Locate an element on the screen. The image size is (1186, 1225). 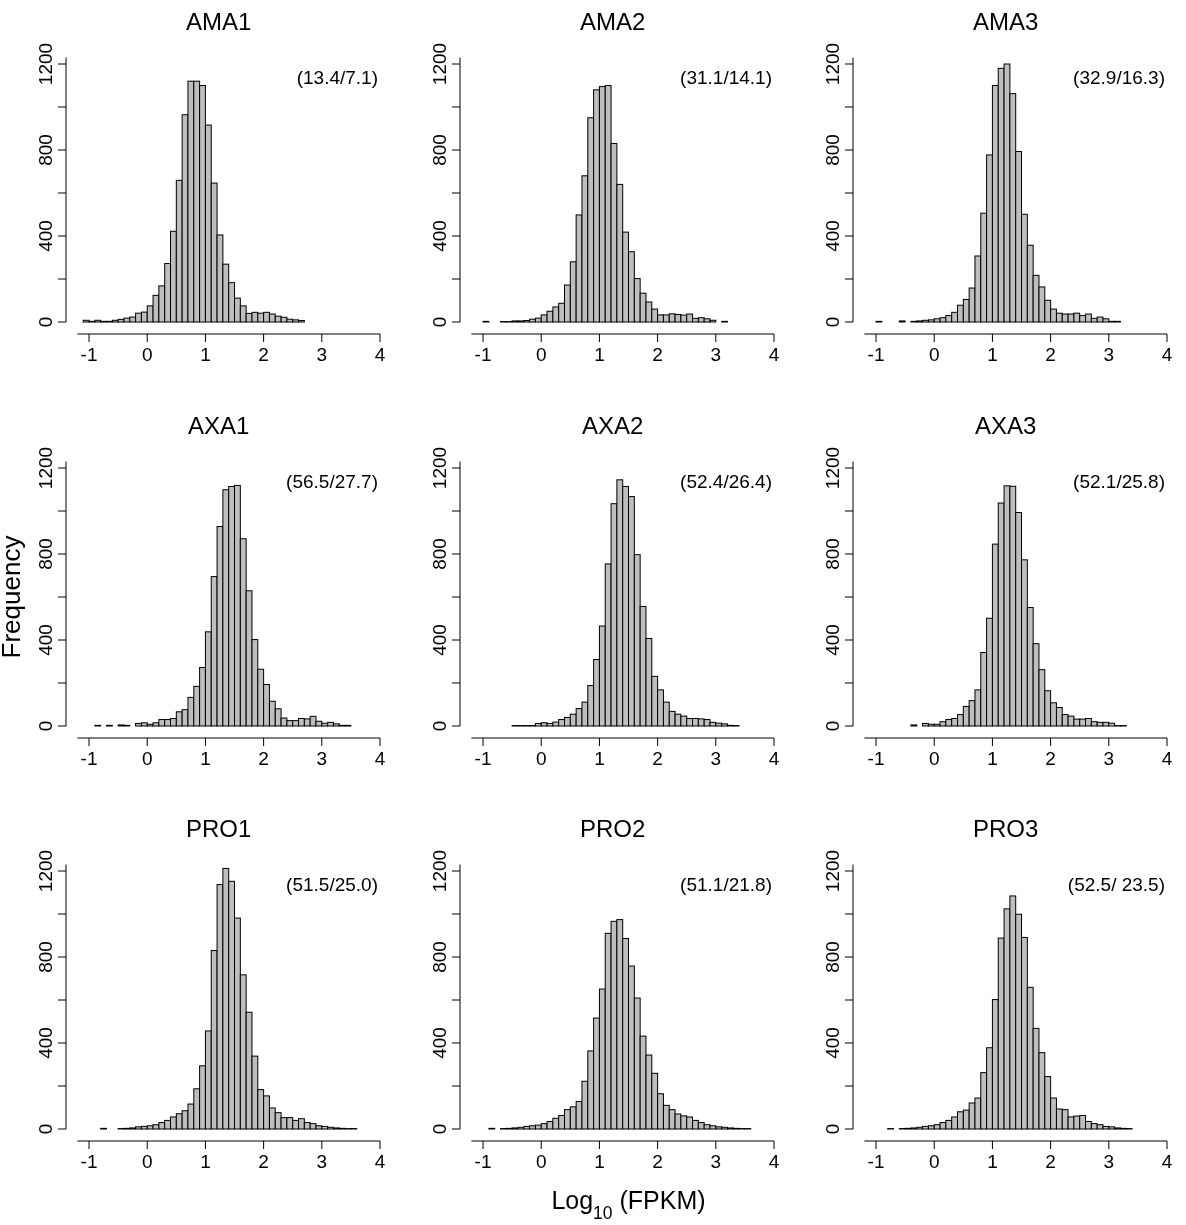
chart-title: PRO1 is located at coordinates (219, 828).